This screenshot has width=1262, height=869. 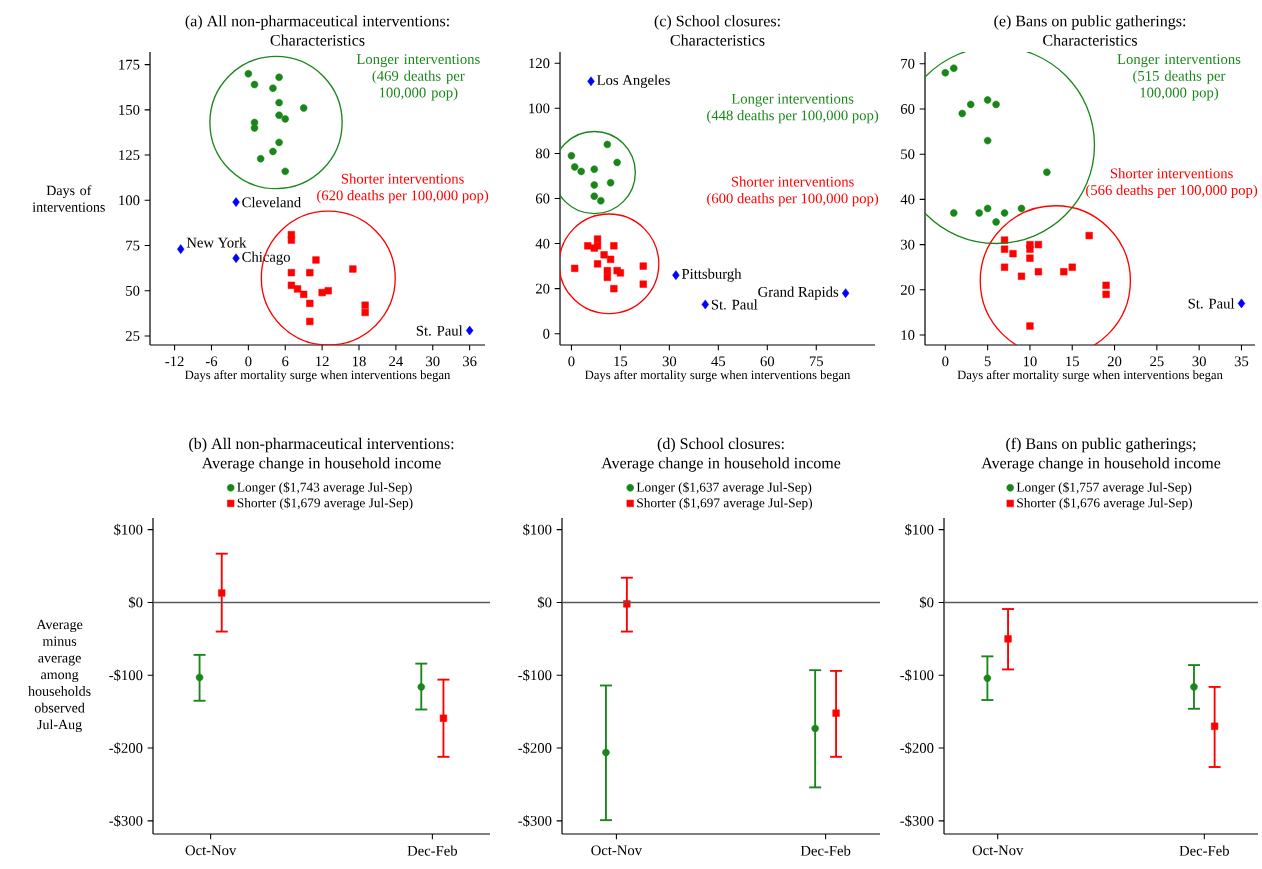 What do you see at coordinates (1030, 361) in the screenshot?
I see `x-tick-label: 10` at bounding box center [1030, 361].